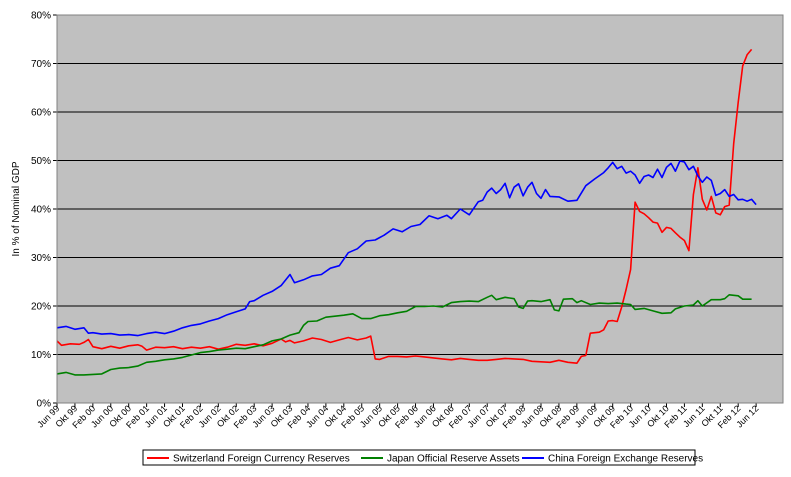 The height and width of the screenshot is (477, 791). Describe the element at coordinates (41, 258) in the screenshot. I see `y-tick-label: 30%` at that location.